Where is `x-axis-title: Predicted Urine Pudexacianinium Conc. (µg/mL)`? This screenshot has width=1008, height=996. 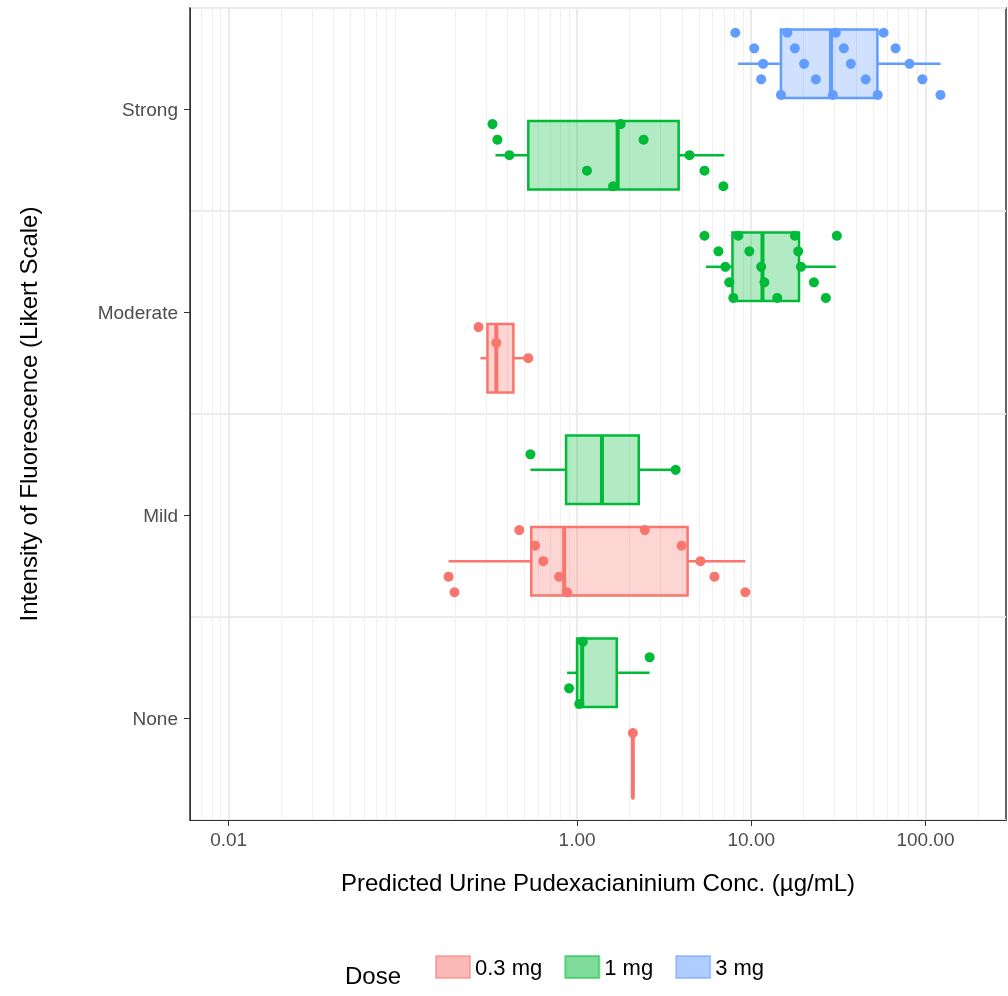 x-axis-title: Predicted Urine Pudexacianinium Conc. (µg/mL) is located at coordinates (598, 882).